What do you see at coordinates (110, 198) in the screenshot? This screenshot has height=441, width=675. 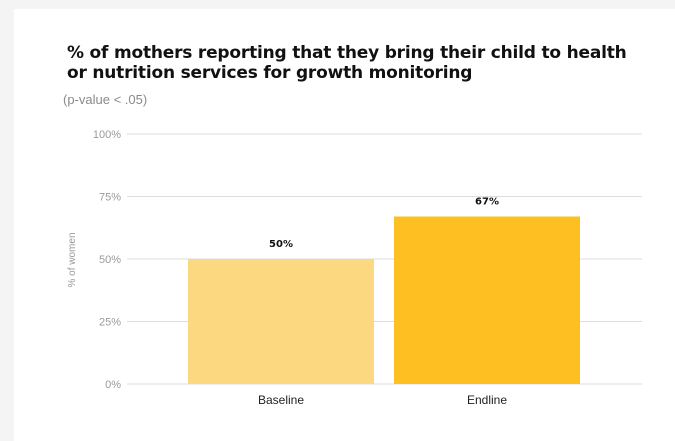 I see `y-tick-label: 75%` at bounding box center [110, 198].